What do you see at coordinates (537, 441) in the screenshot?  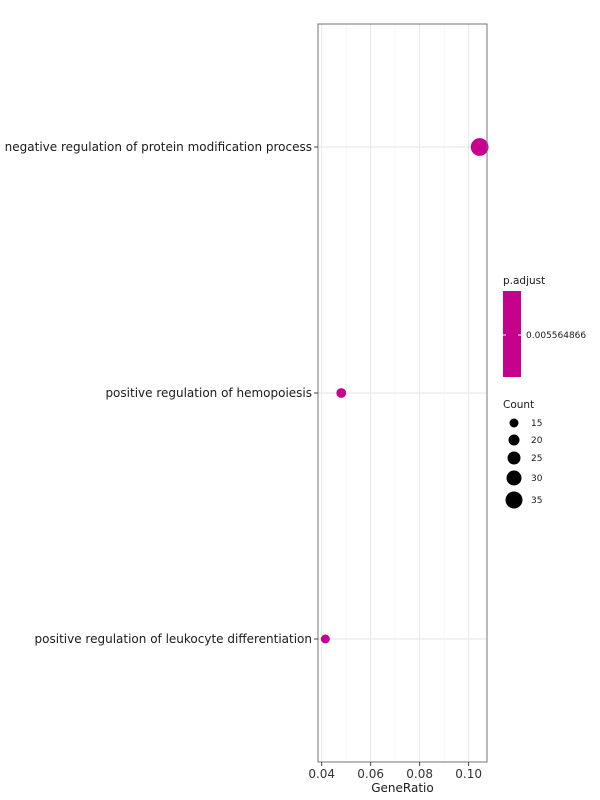 I see `size-legend-label: 20` at bounding box center [537, 441].